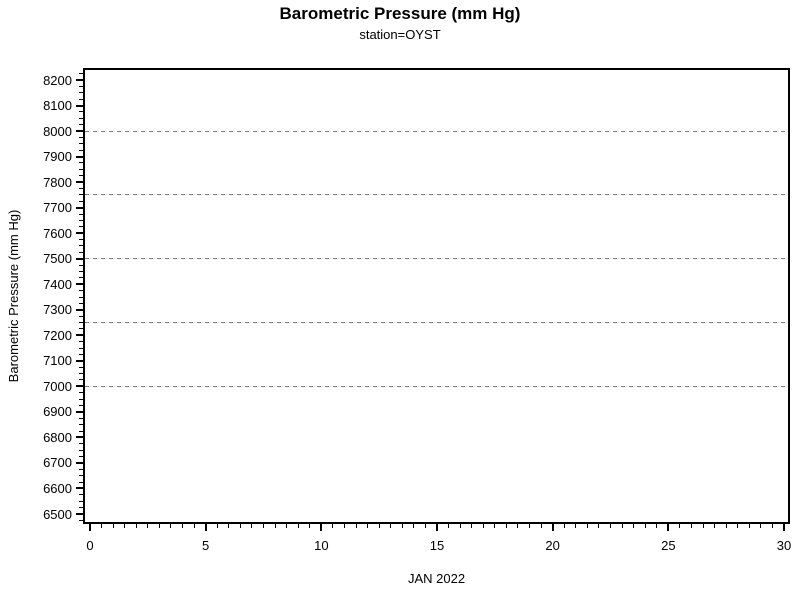  What do you see at coordinates (57, 233) in the screenshot?
I see `y-tick-label: 7600` at bounding box center [57, 233].